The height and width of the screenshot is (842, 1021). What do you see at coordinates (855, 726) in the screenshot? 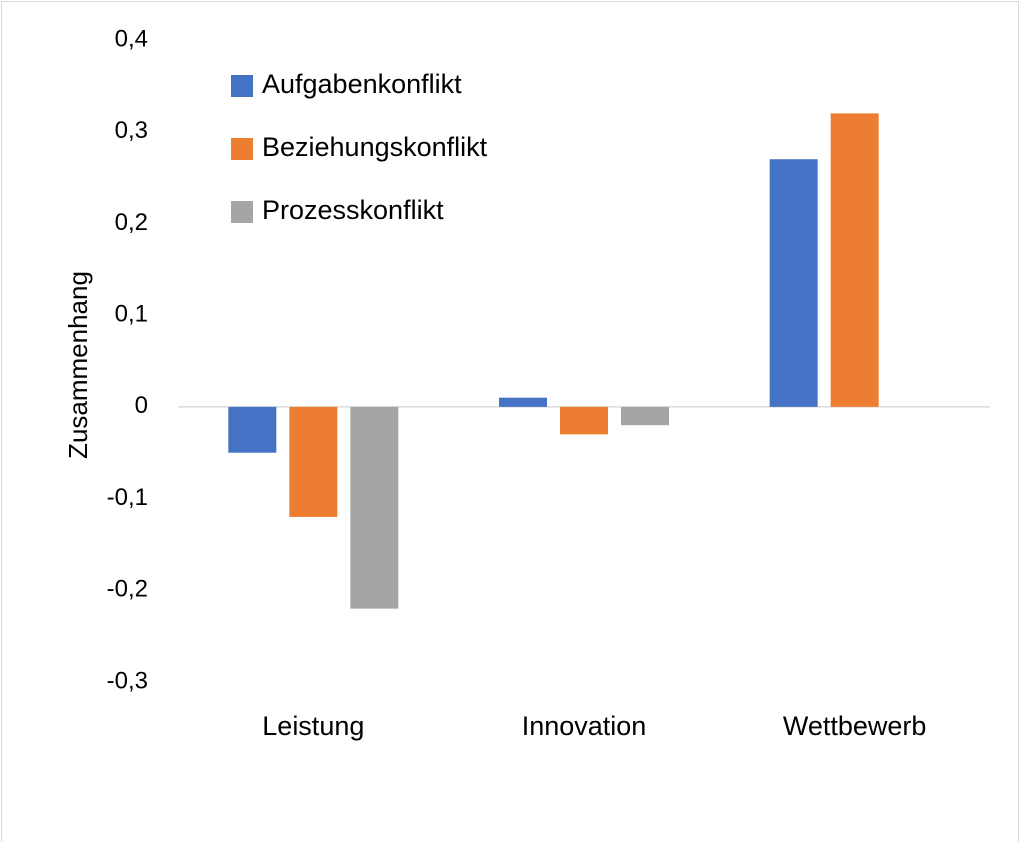
I see `x-tick-label: Wettbewerb` at bounding box center [855, 726].